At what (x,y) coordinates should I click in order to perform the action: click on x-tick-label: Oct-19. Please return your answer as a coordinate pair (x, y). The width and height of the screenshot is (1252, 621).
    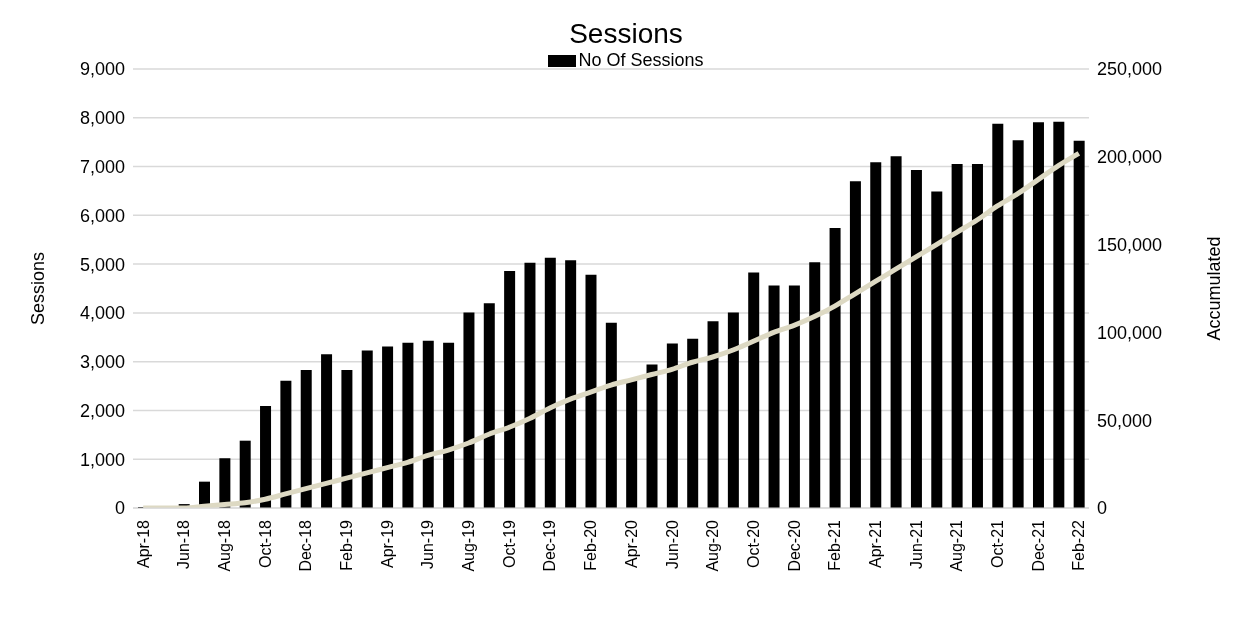
    Looking at the image, I should click on (509, 544).